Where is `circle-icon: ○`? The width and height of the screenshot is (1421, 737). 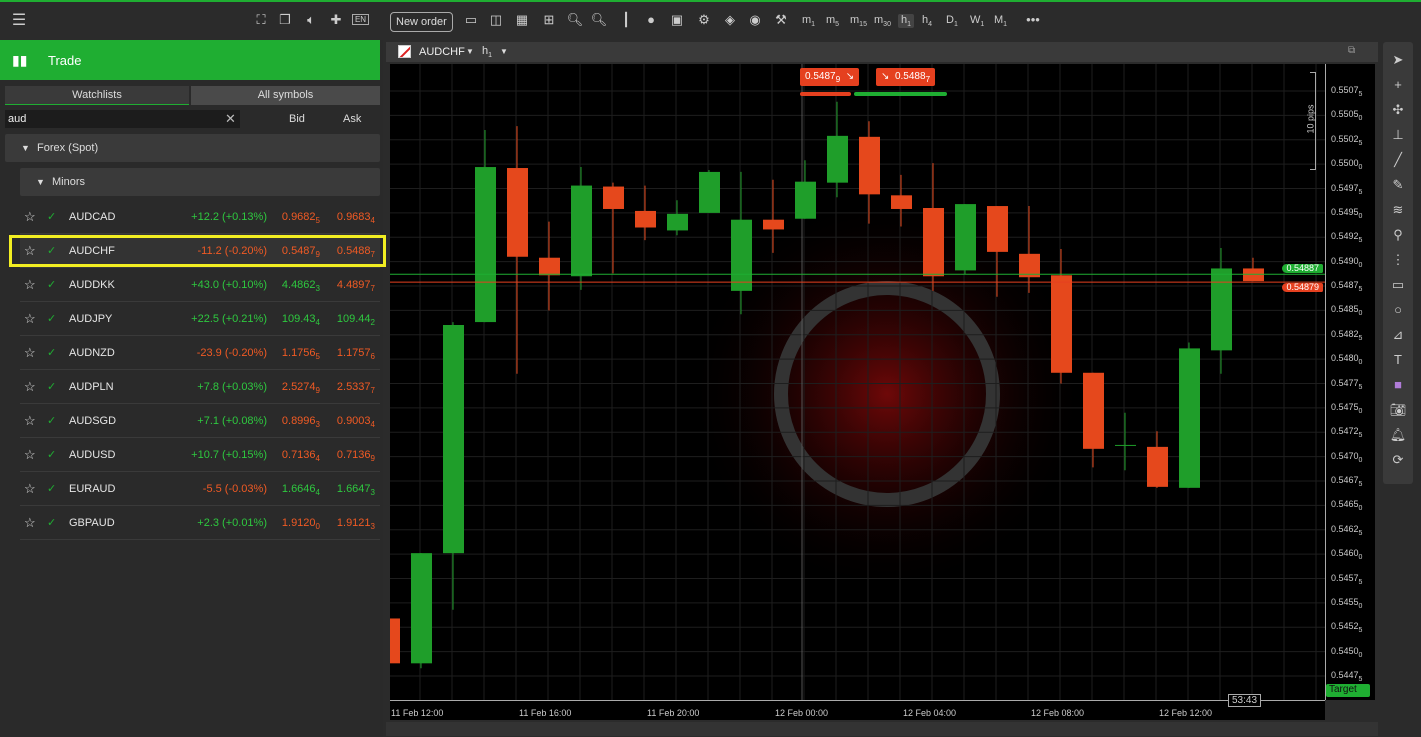 circle-icon: ○ is located at coordinates (1398, 309).